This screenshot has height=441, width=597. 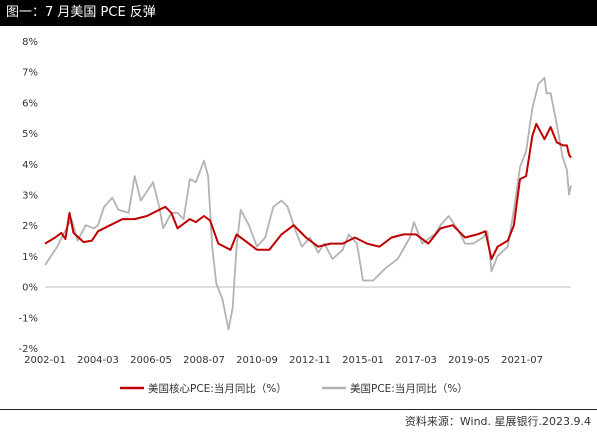 What do you see at coordinates (30, 42) in the screenshot?
I see `y-tick-label: 8%` at bounding box center [30, 42].